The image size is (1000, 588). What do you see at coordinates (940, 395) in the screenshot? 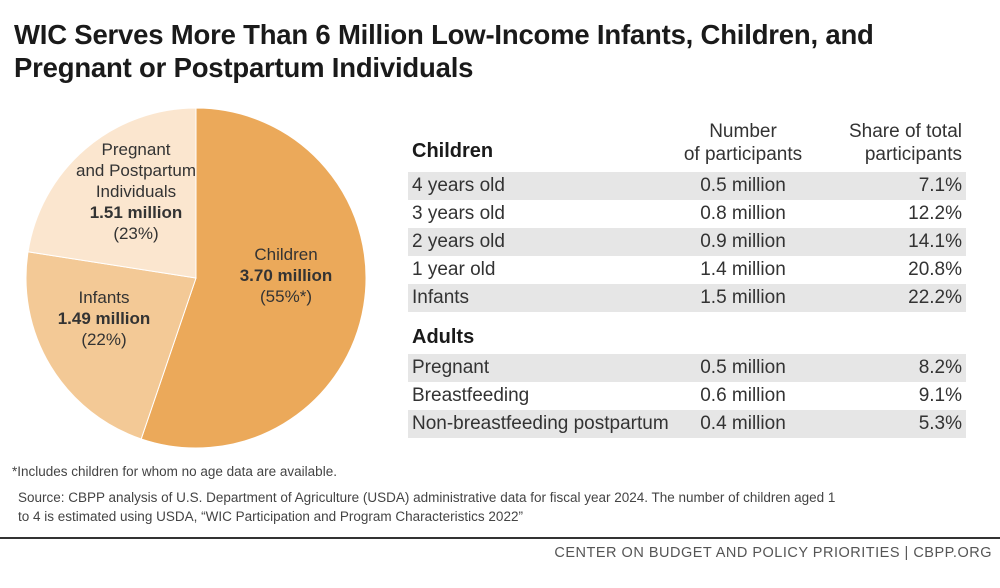
I see `row-share: 9.1%` at bounding box center [940, 395].